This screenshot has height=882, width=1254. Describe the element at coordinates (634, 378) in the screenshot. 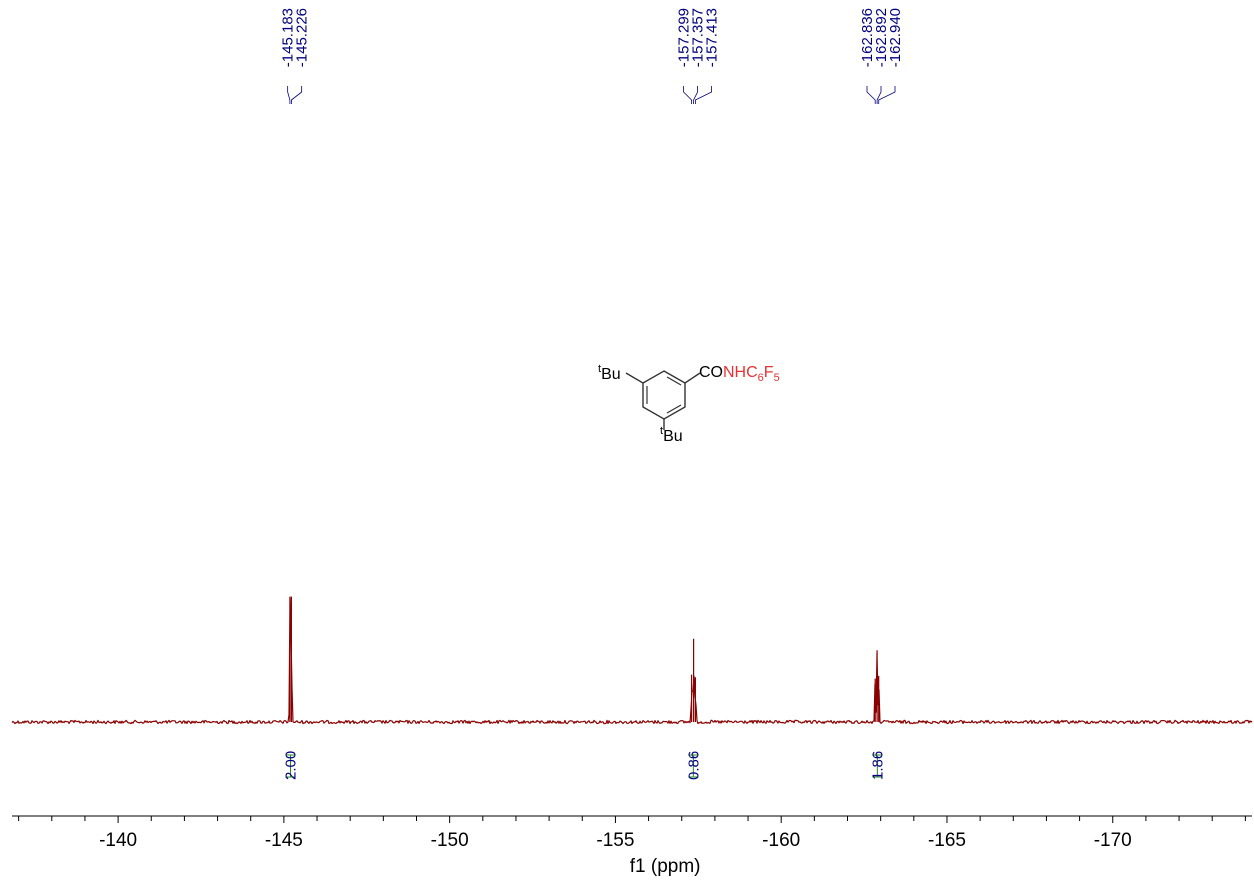

I see `bond-left` at that location.